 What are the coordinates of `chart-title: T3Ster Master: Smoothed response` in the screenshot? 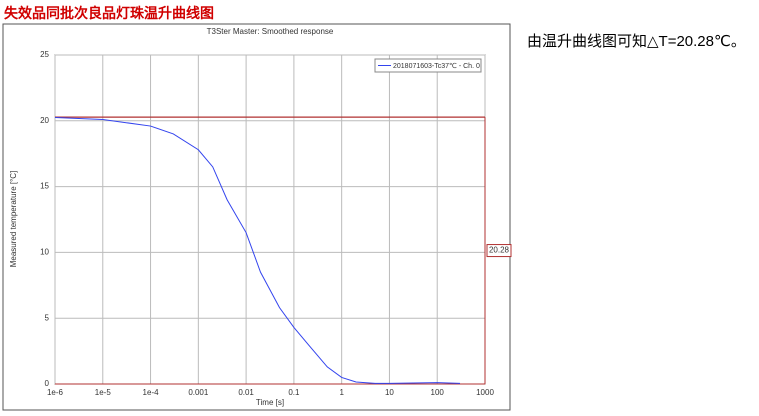 It's located at (270, 31).